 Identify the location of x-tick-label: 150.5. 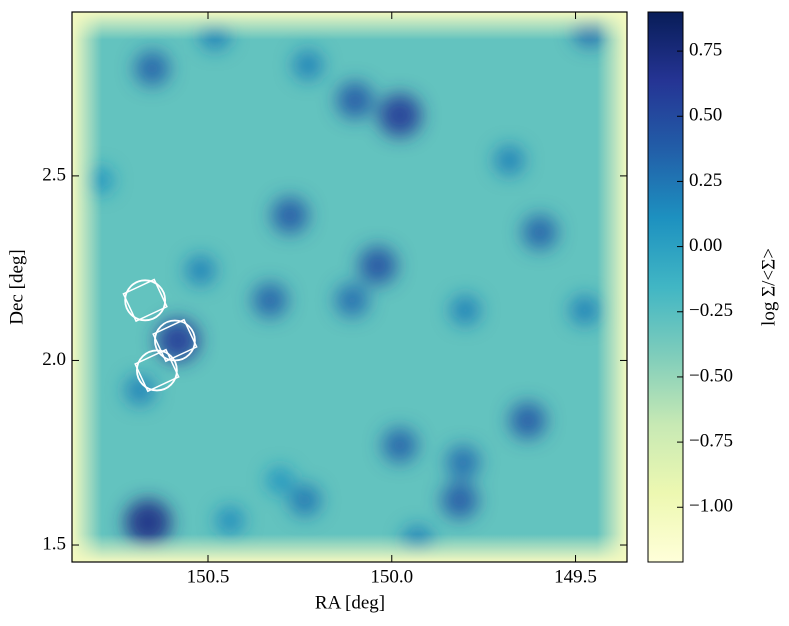
(208, 576).